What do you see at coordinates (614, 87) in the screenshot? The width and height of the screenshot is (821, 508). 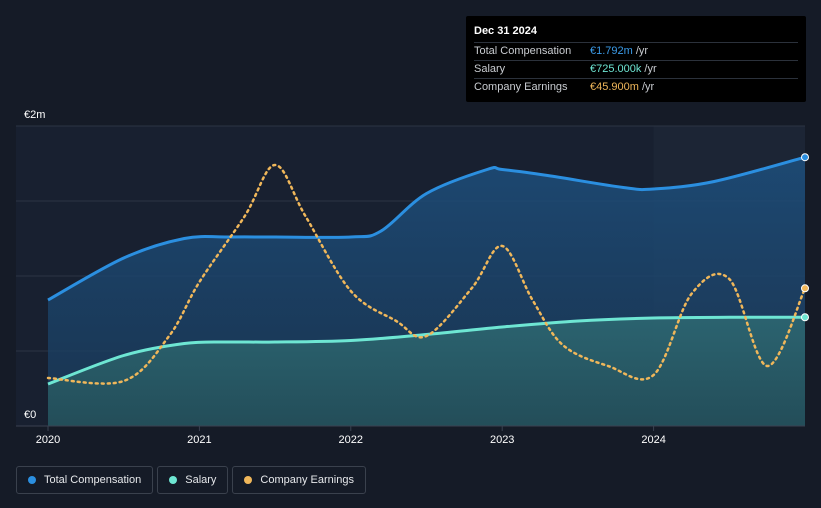 I see `tooltip-value: €45.900m` at bounding box center [614, 87].